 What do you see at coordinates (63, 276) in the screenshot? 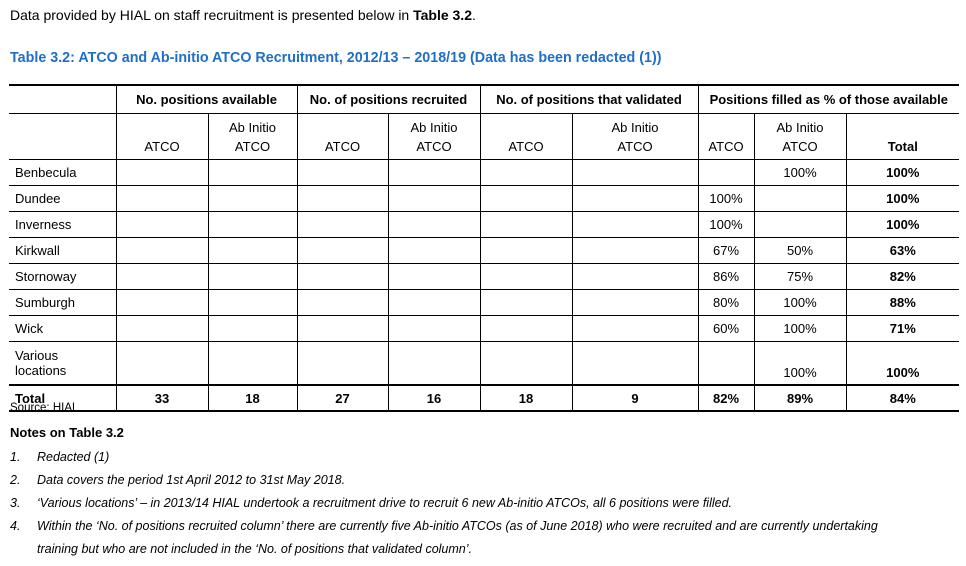
I see `row-location: Stornoway` at bounding box center [63, 276].